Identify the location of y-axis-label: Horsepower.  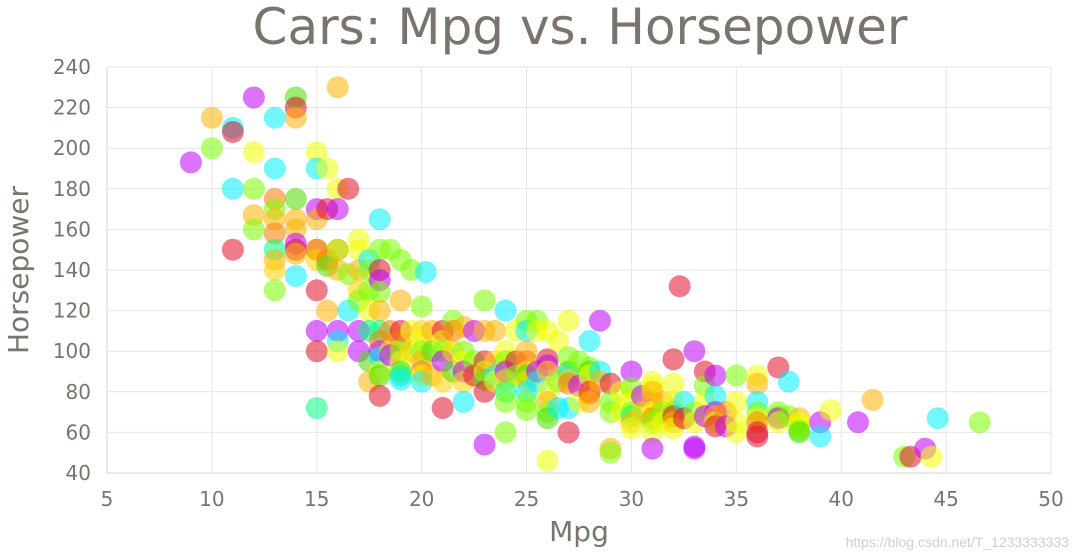
(18, 269).